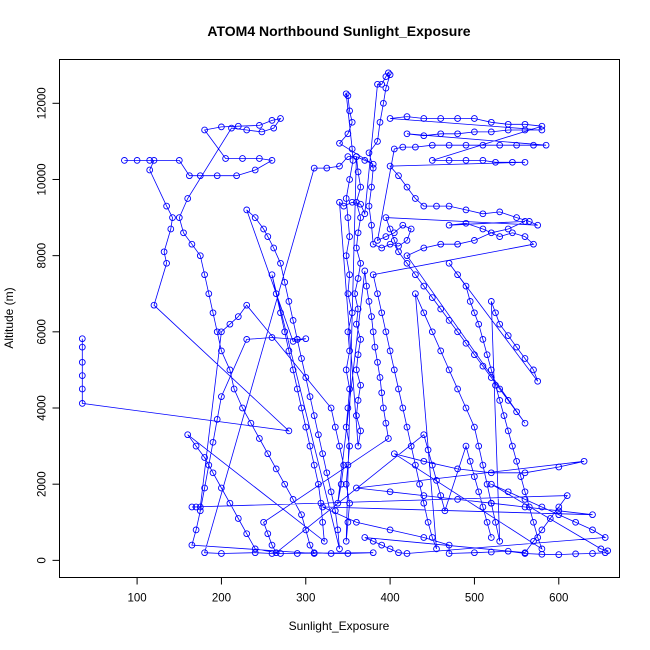  I want to click on x-tick-label: 400, so click(390, 599).